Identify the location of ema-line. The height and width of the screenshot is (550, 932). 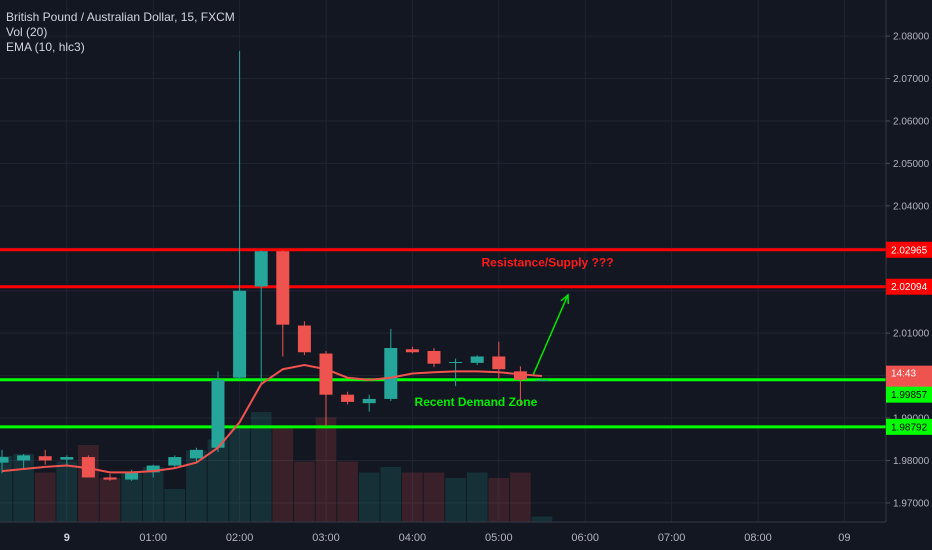
(272, 418).